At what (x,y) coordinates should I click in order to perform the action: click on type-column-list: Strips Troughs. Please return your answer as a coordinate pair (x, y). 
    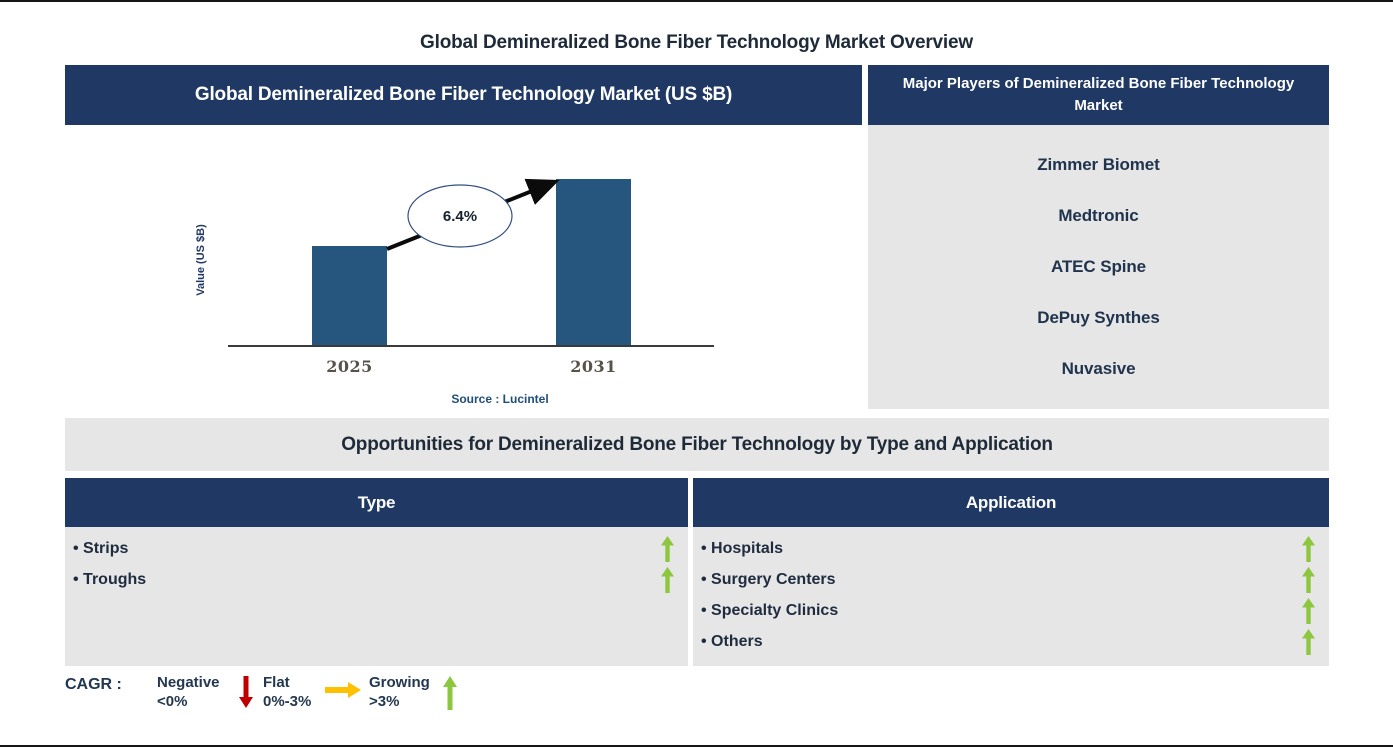
    Looking at the image, I should click on (376, 596).